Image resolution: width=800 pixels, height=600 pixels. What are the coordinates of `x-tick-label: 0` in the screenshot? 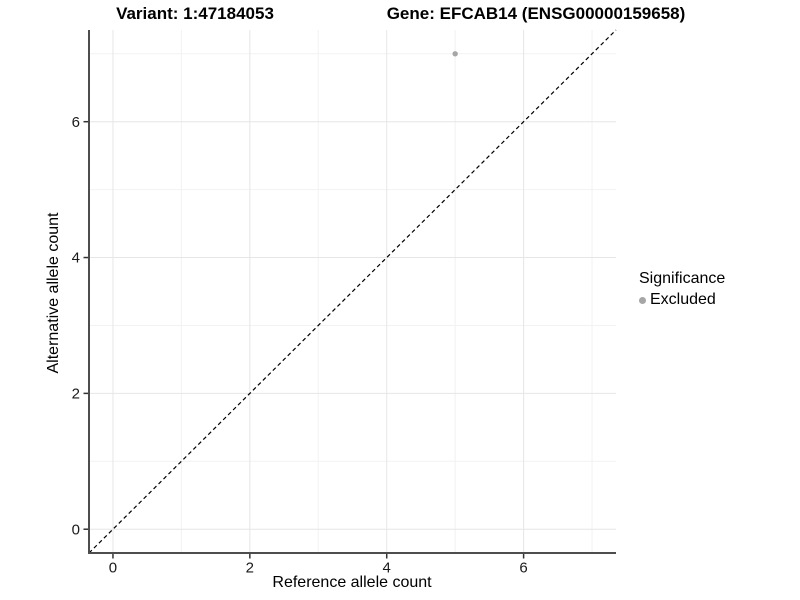 It's located at (113, 567).